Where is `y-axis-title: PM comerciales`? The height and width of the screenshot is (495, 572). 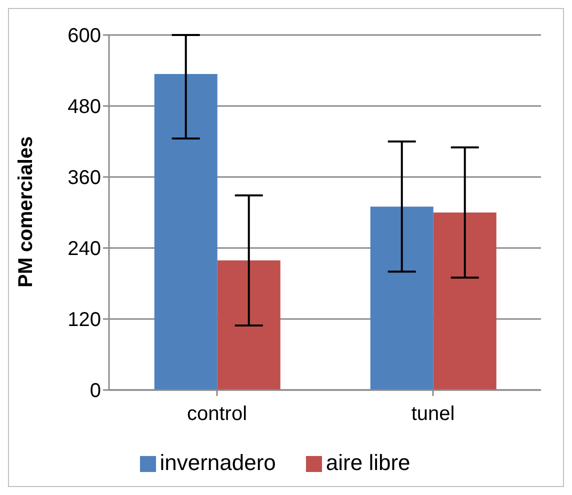 y-axis-title: PM comerciales is located at coordinates (26, 212).